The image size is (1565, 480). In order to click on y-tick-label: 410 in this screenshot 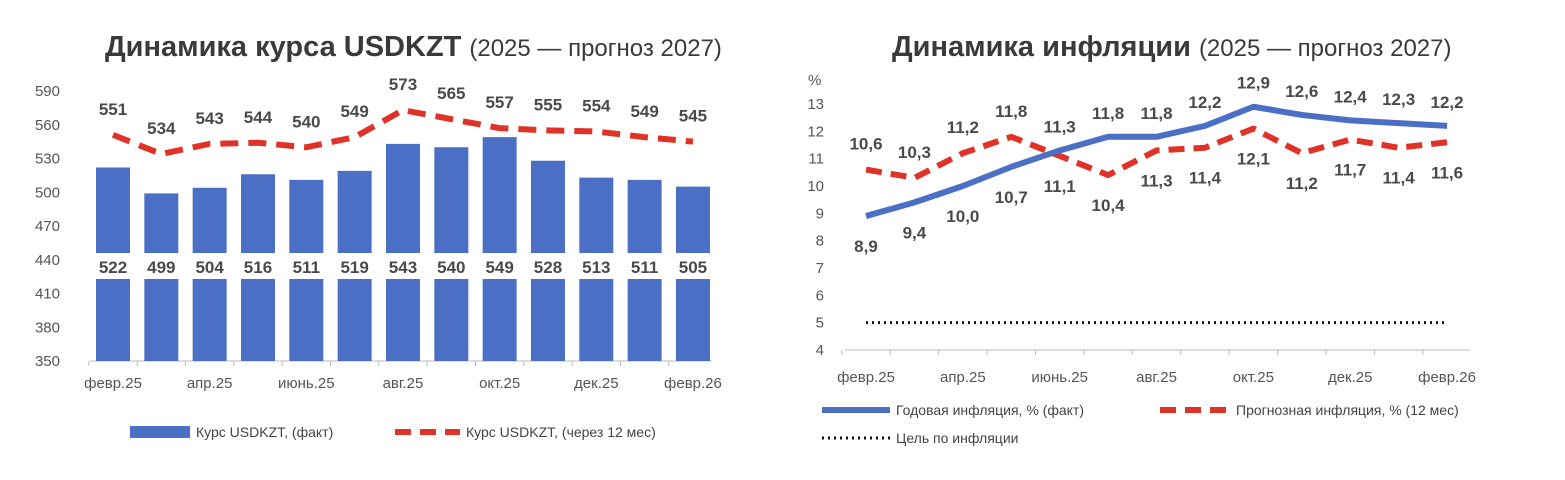, I will do `click(47, 294)`.